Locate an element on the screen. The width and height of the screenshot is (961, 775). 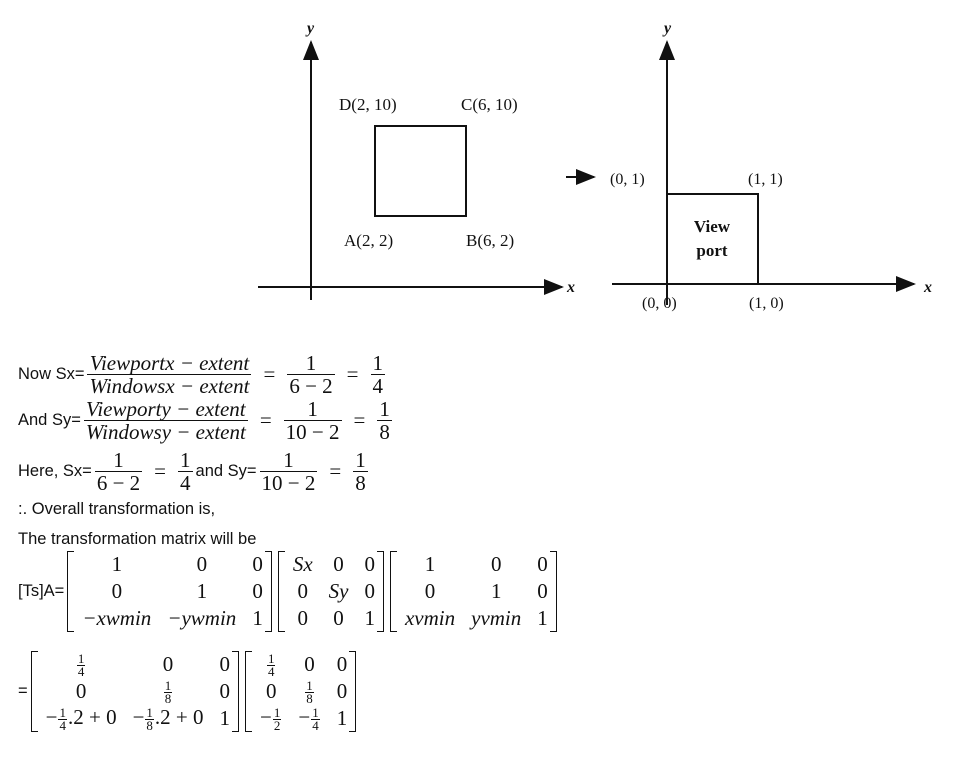
matrix-intro-text: The transformation matrix will be is located at coordinates (137, 539).